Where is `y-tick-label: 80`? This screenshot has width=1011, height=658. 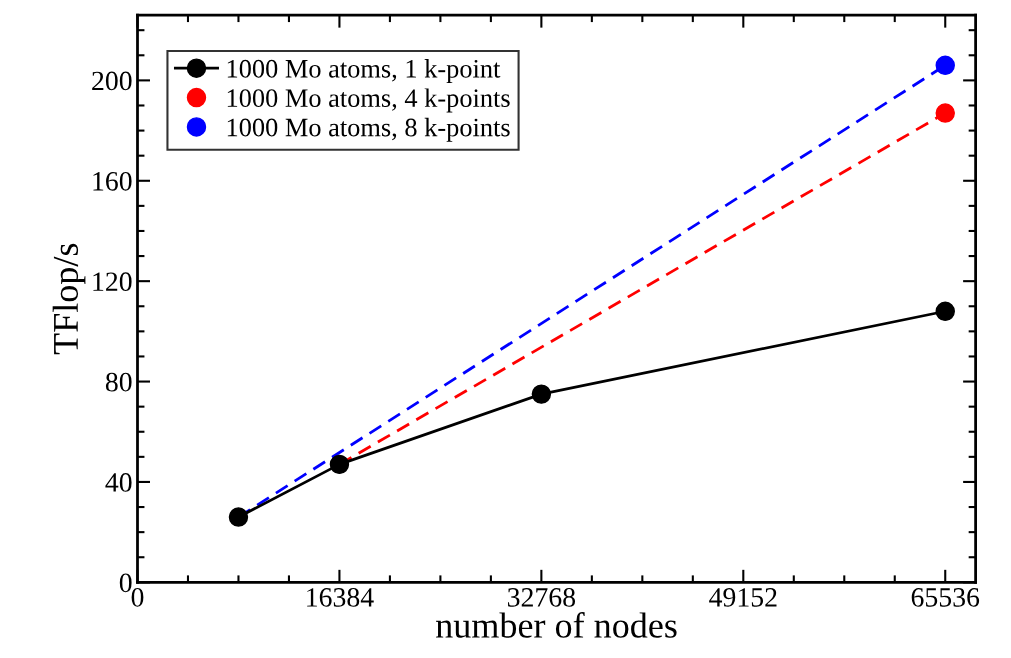
y-tick-label: 80 is located at coordinates (118, 382).